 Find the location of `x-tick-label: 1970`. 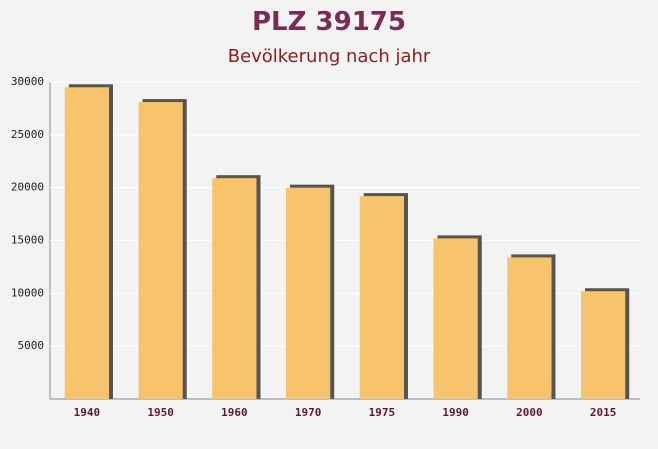

x-tick-label: 1970 is located at coordinates (308, 412).